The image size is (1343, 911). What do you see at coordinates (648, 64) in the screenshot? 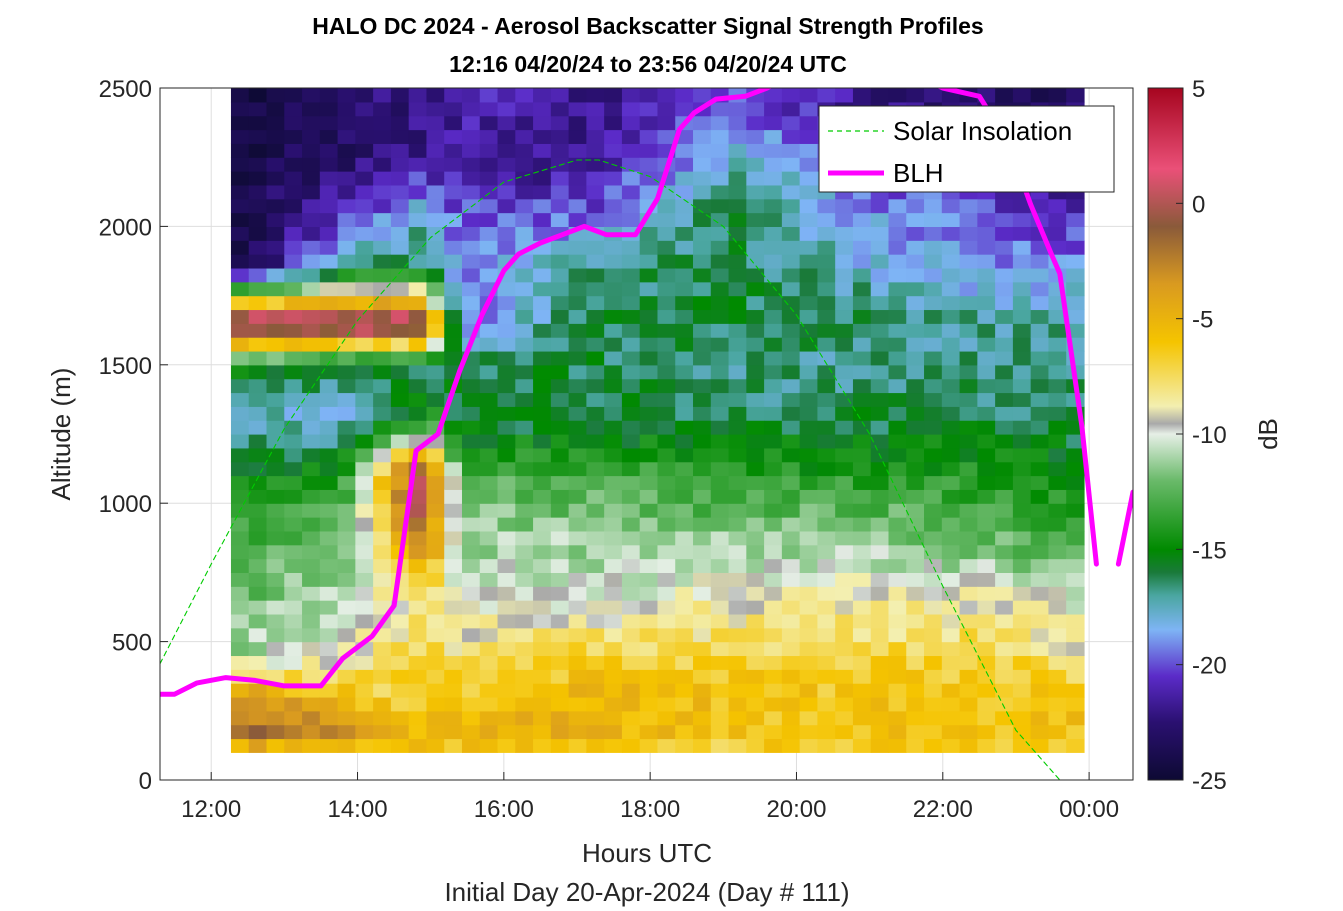
I see `chart-subtitle: 12:16 04/20/24 to 23:56 04/20/24 UTC` at bounding box center [648, 64].